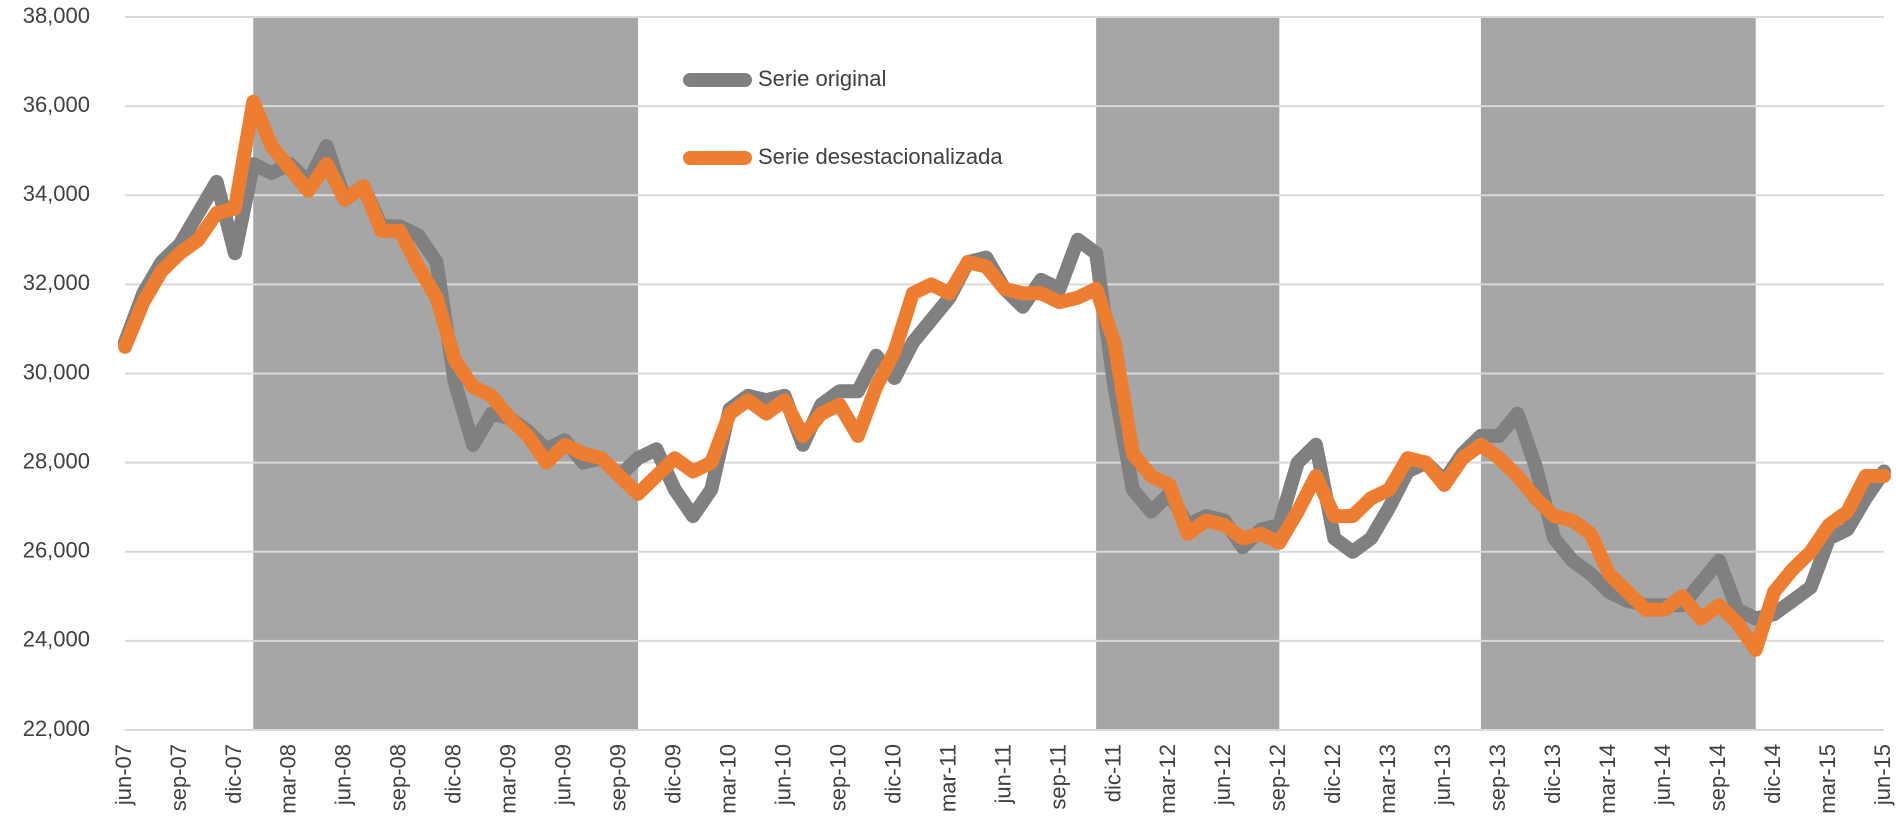  Describe the element at coordinates (508, 779) in the screenshot. I see `x-tick-label: mar-09` at that location.